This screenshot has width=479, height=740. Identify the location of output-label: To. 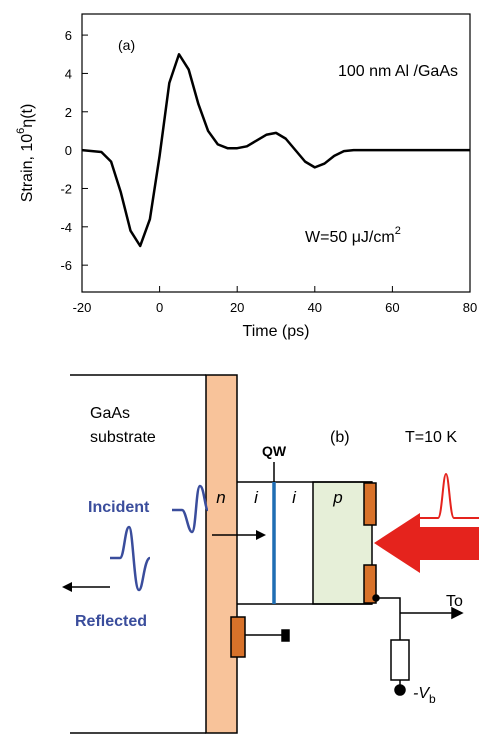
(454, 601).